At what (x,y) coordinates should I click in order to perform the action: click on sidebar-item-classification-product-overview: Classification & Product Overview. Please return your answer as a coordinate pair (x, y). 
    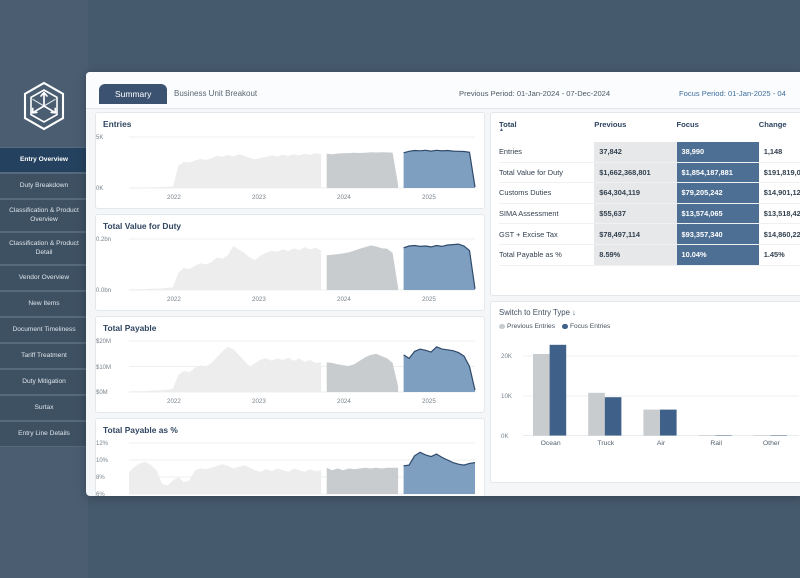
    Looking at the image, I should click on (44, 215).